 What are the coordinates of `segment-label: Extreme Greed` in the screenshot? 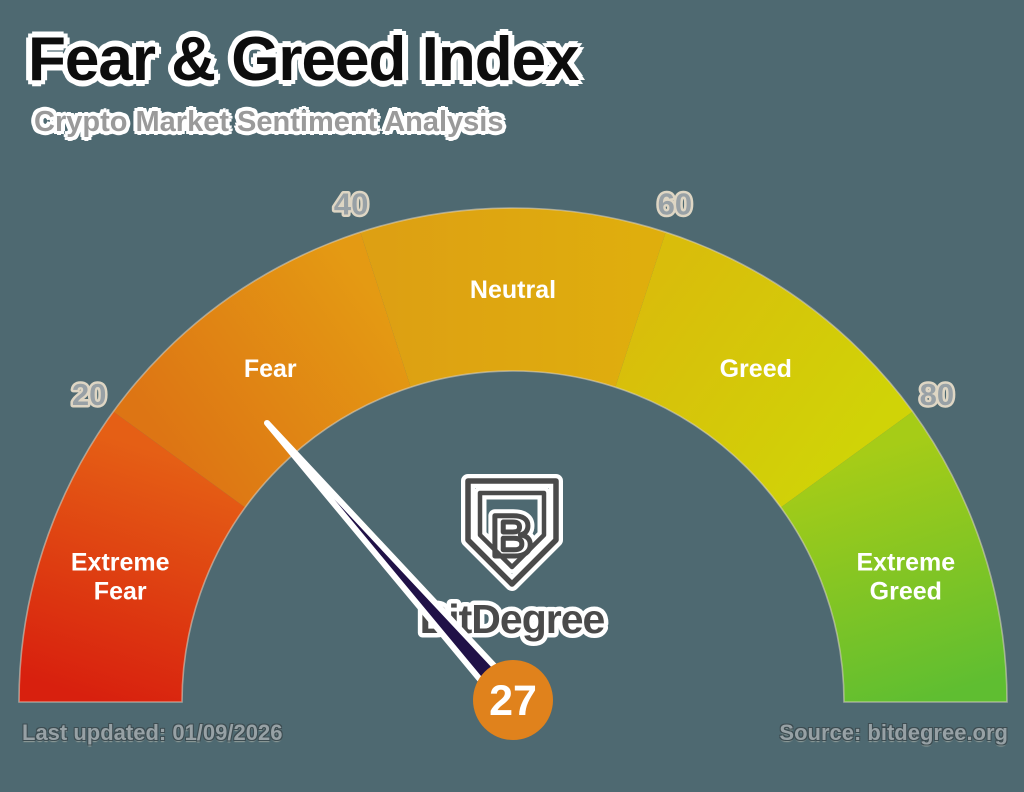 It's located at (905, 576).